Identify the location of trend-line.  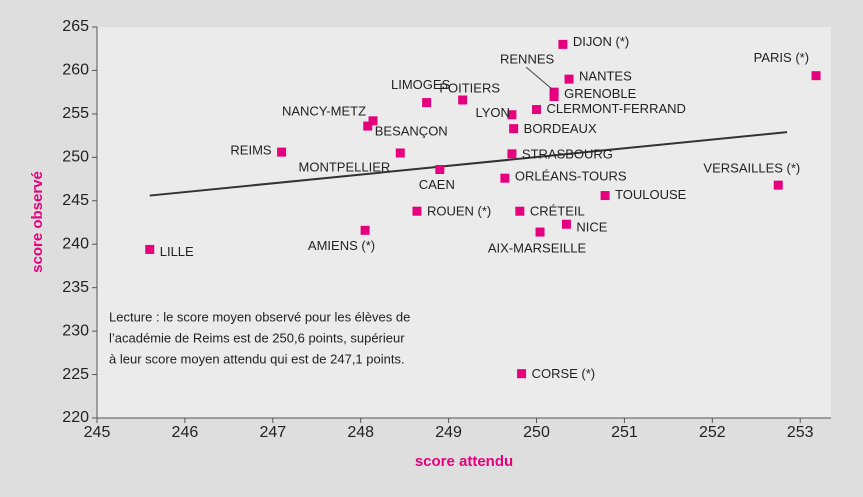
(468, 164).